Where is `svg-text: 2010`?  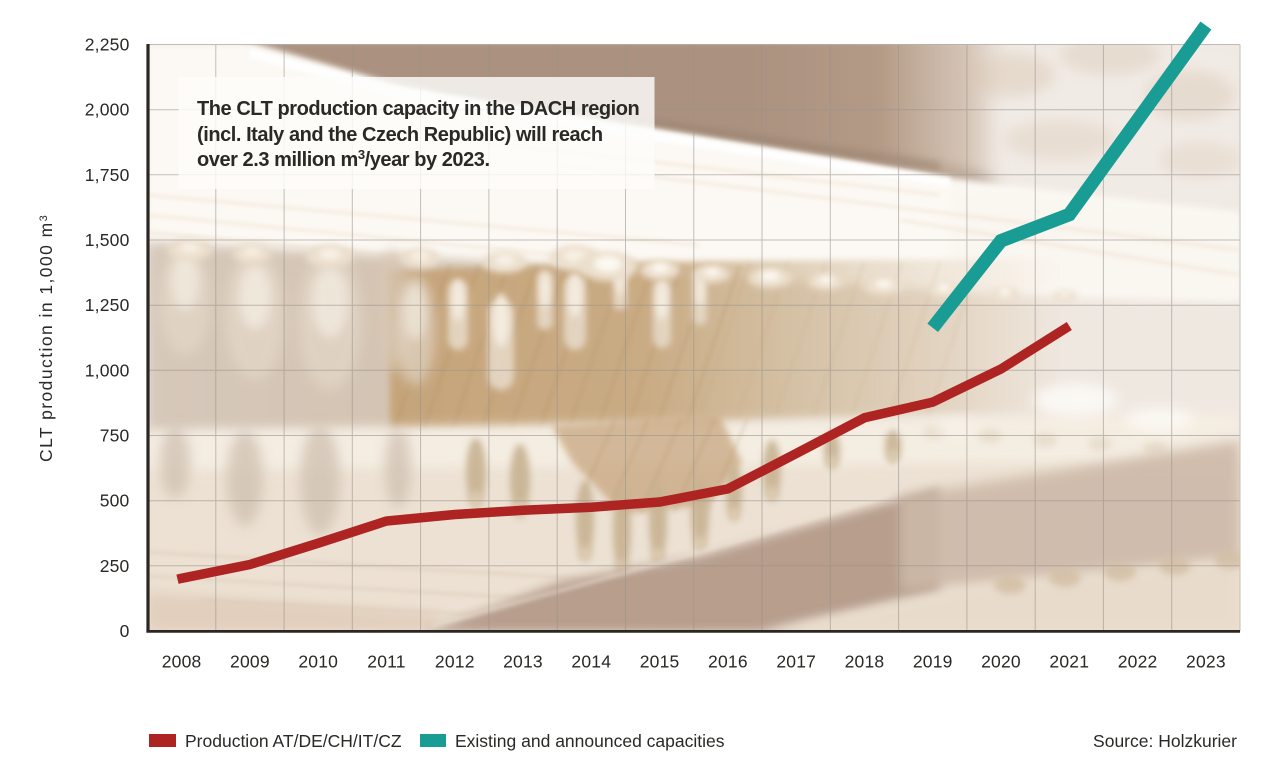 svg-text: 2010 is located at coordinates (318, 662).